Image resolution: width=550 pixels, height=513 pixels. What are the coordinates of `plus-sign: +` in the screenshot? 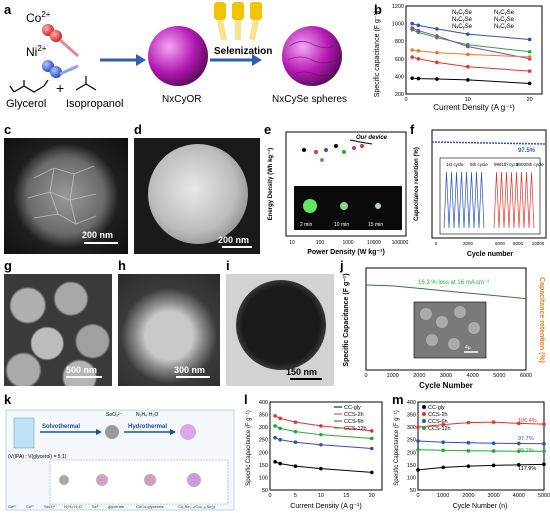 It's located at (60, 88).